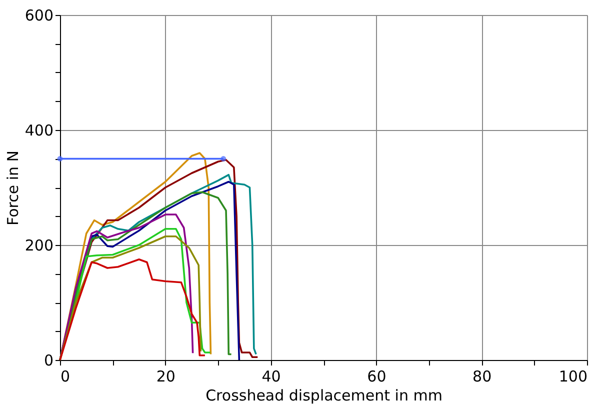 The height and width of the screenshot is (417, 612). I want to click on y-tick-label: 200, so click(39, 245).